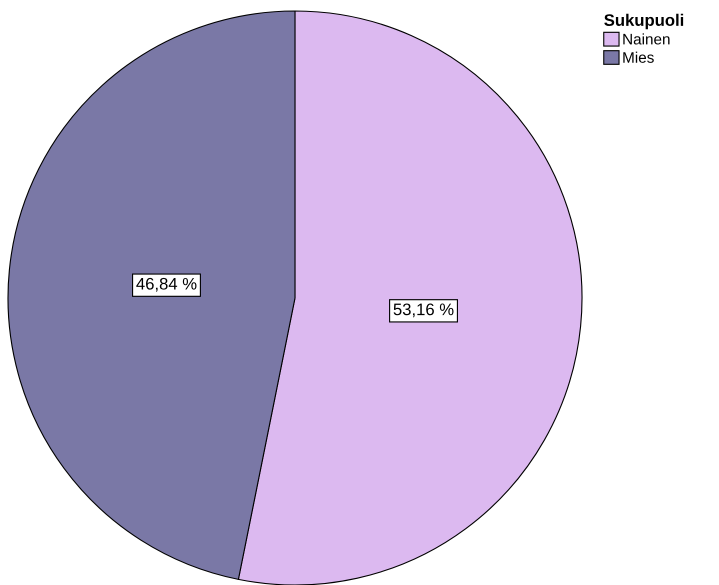 The image size is (719, 585). Describe the element at coordinates (638, 57) in the screenshot. I see `legend-label: Mies` at that location.